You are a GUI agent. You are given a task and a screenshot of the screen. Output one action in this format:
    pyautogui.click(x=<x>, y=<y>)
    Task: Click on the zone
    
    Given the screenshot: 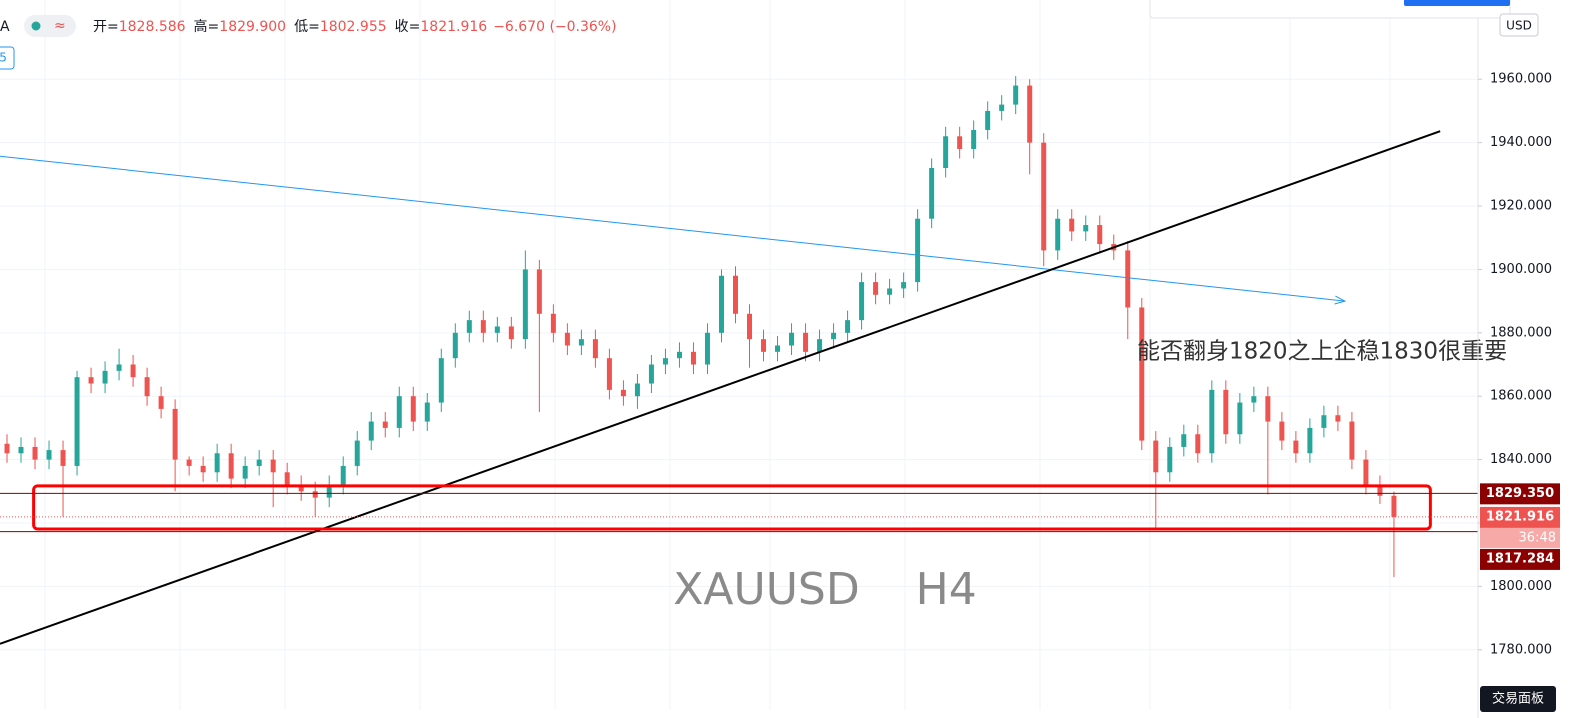 What is the action you would take?
    pyautogui.click(x=732, y=507)
    